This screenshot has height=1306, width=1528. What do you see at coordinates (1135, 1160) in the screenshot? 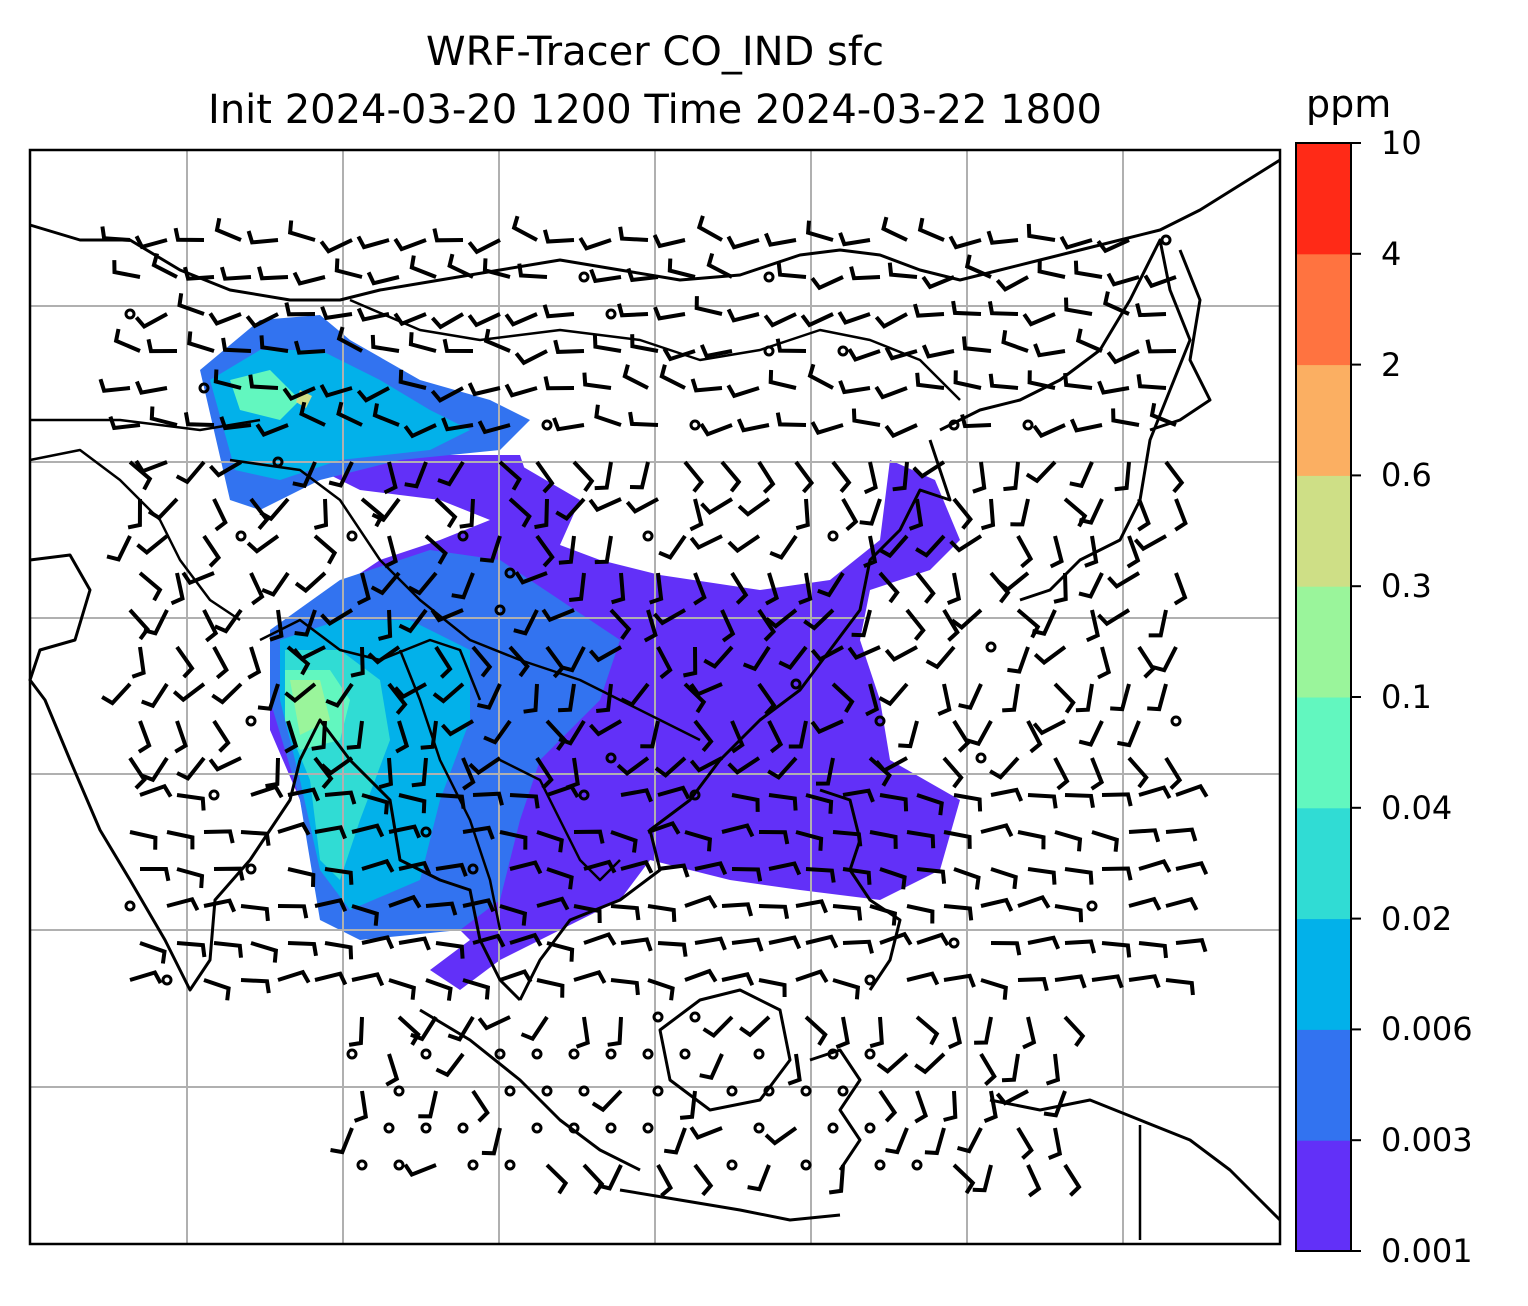
I see `coastline-new-guinea` at bounding box center [1135, 1160].